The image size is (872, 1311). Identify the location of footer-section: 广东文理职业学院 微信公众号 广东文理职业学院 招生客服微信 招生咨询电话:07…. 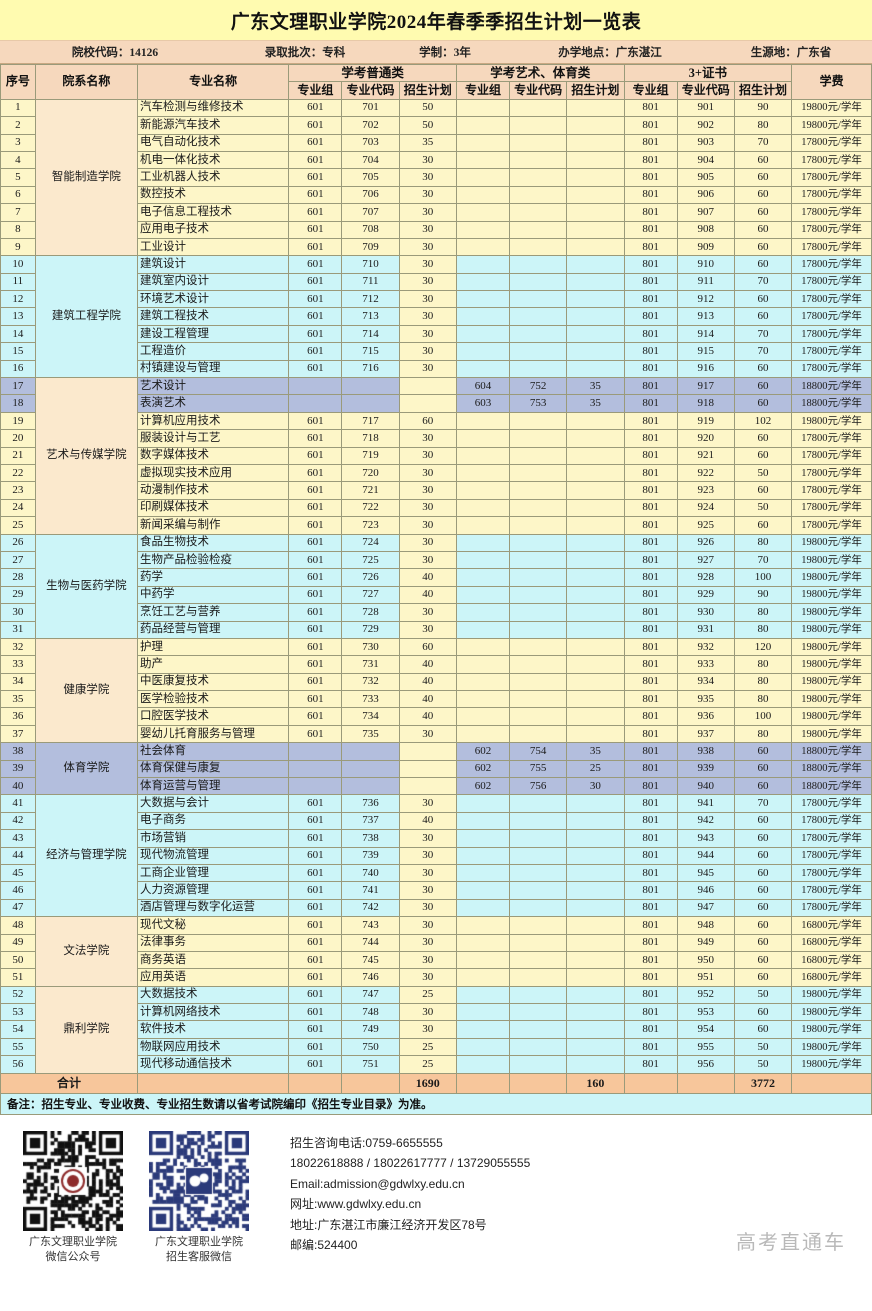
(436, 1192).